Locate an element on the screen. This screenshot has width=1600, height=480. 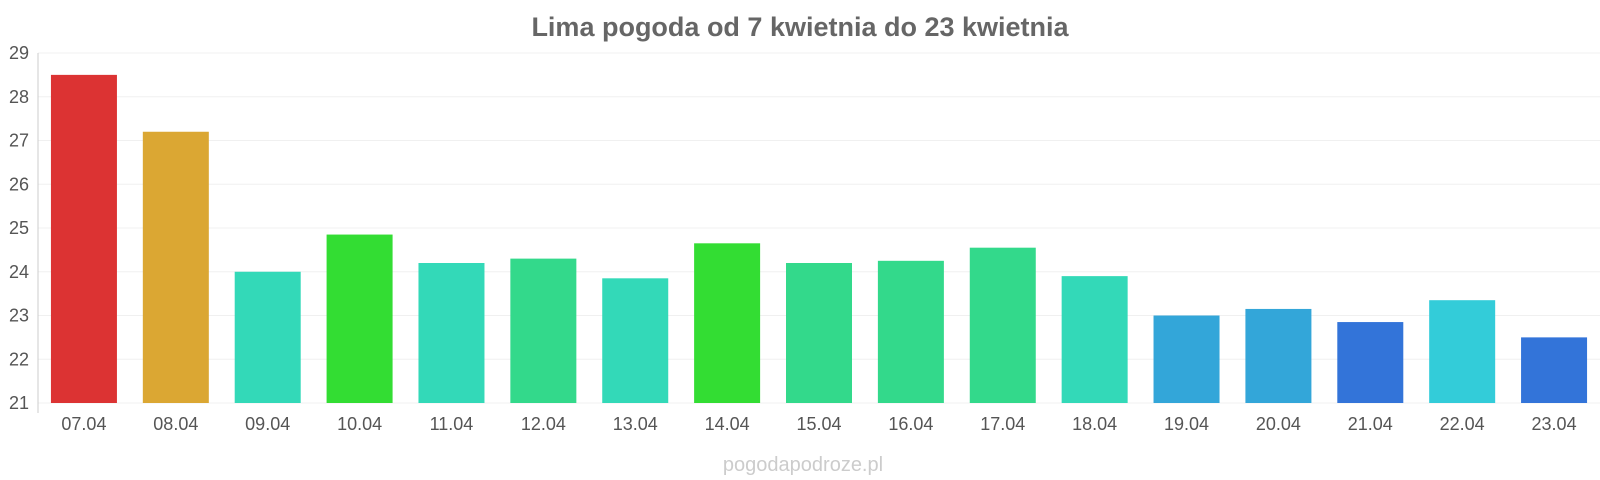
x-tick-label: 08.04 is located at coordinates (175, 424).